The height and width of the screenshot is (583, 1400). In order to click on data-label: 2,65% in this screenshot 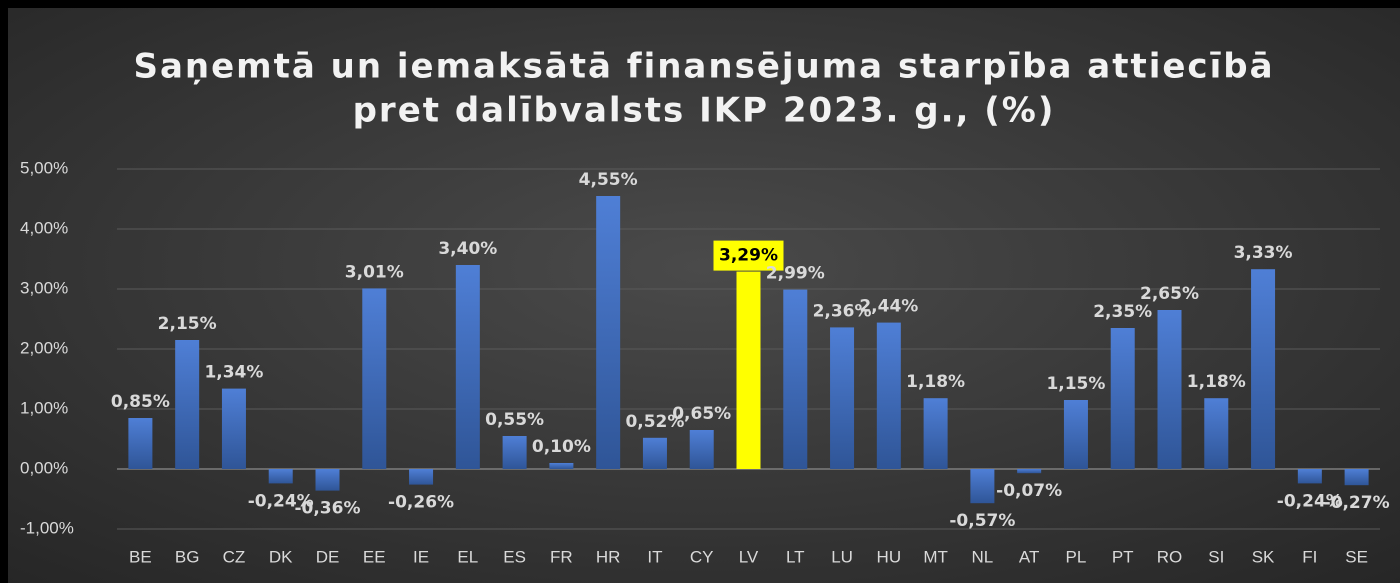, I will do `click(1169, 294)`.